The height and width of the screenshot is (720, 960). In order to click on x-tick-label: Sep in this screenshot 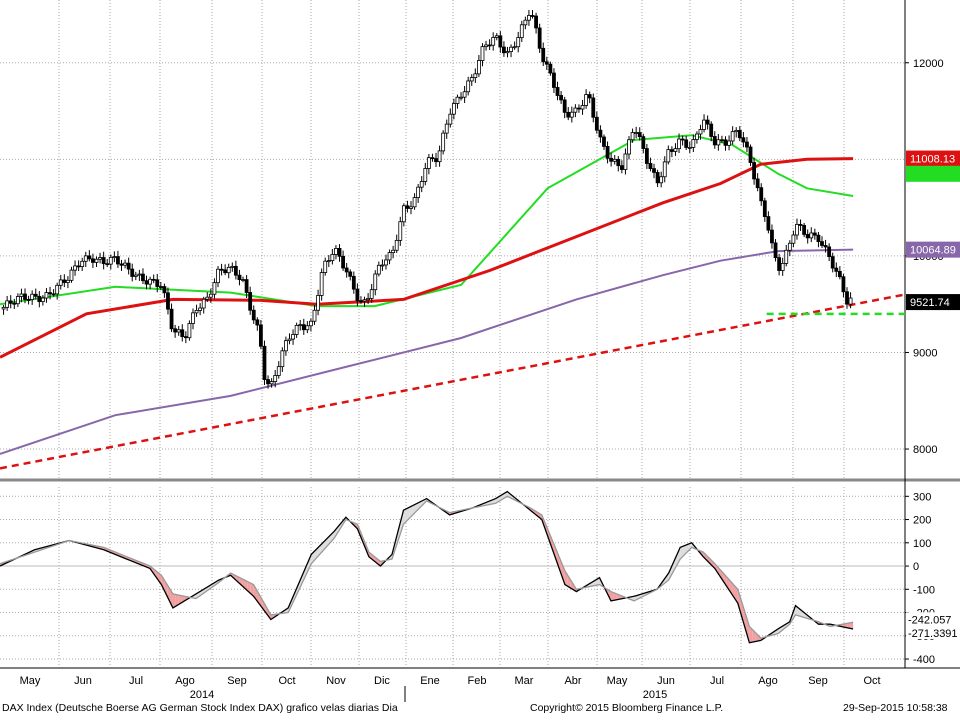, I will do `click(818, 681)`.